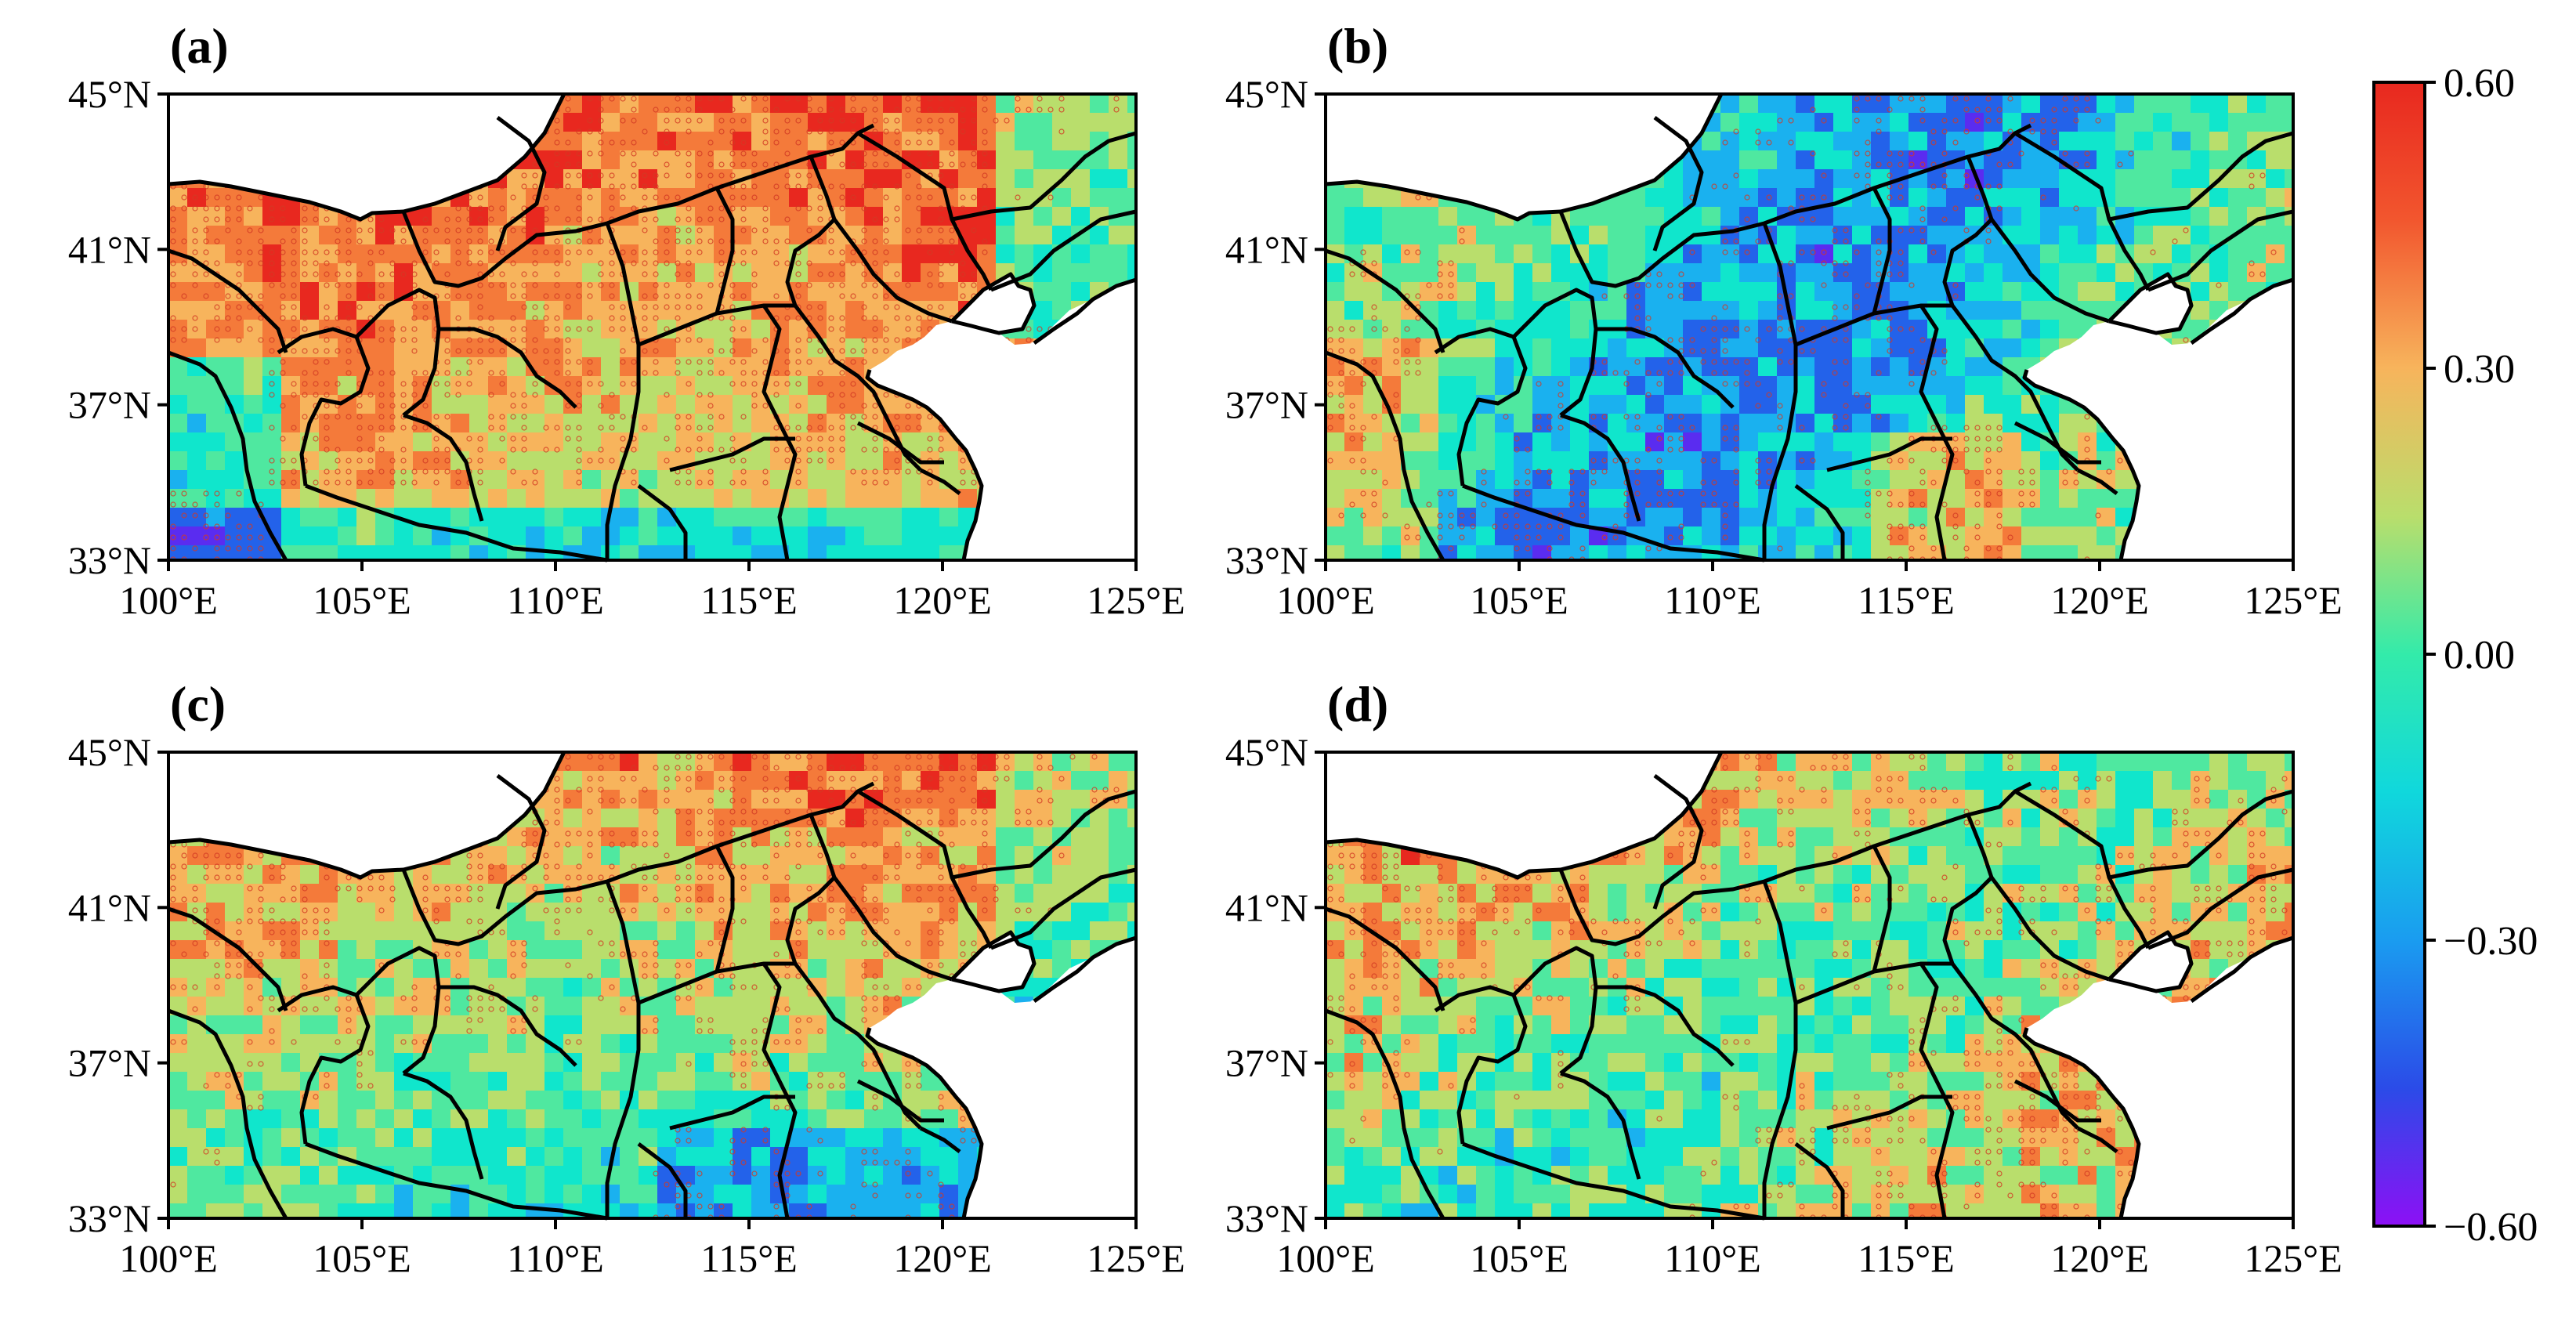  Describe the element at coordinates (362, 600) in the screenshot. I see `lon-tick-label: 105°E` at that location.